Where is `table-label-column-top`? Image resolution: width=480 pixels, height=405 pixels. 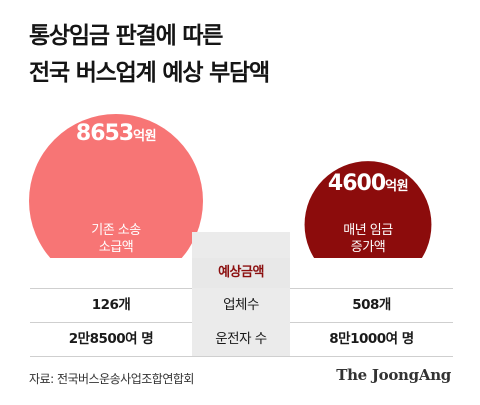
table-label-column-top is located at coordinates (241, 245).